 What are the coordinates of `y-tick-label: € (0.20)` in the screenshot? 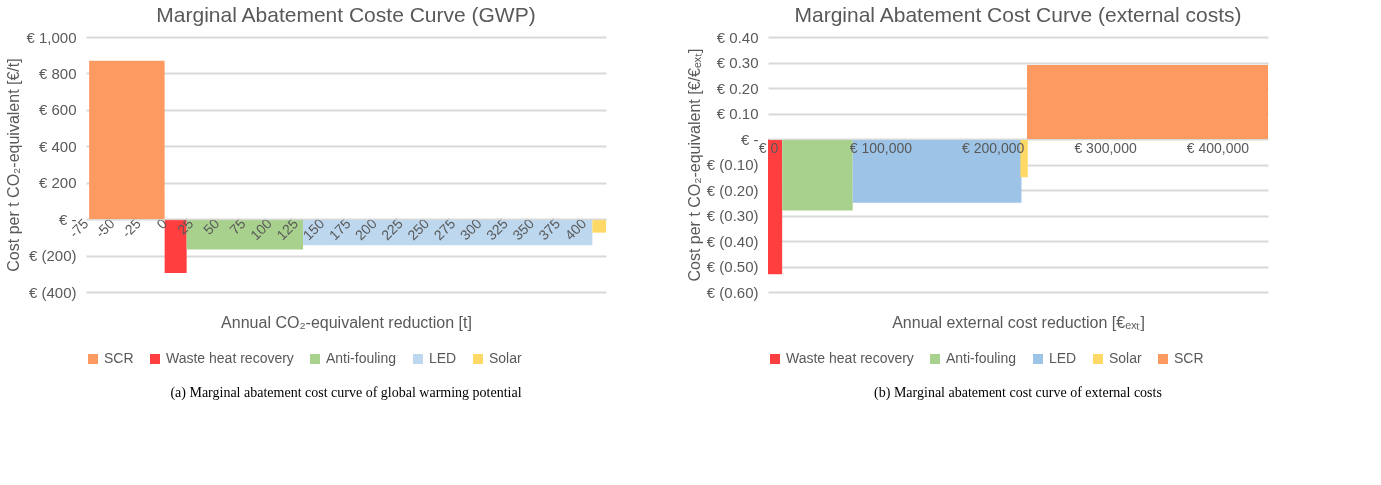 It's located at (732, 190).